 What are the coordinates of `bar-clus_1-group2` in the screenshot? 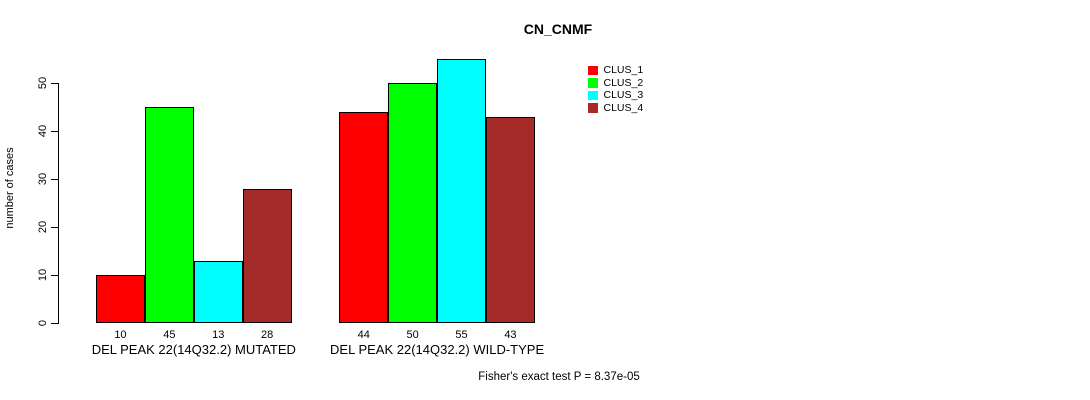 It's located at (364, 217).